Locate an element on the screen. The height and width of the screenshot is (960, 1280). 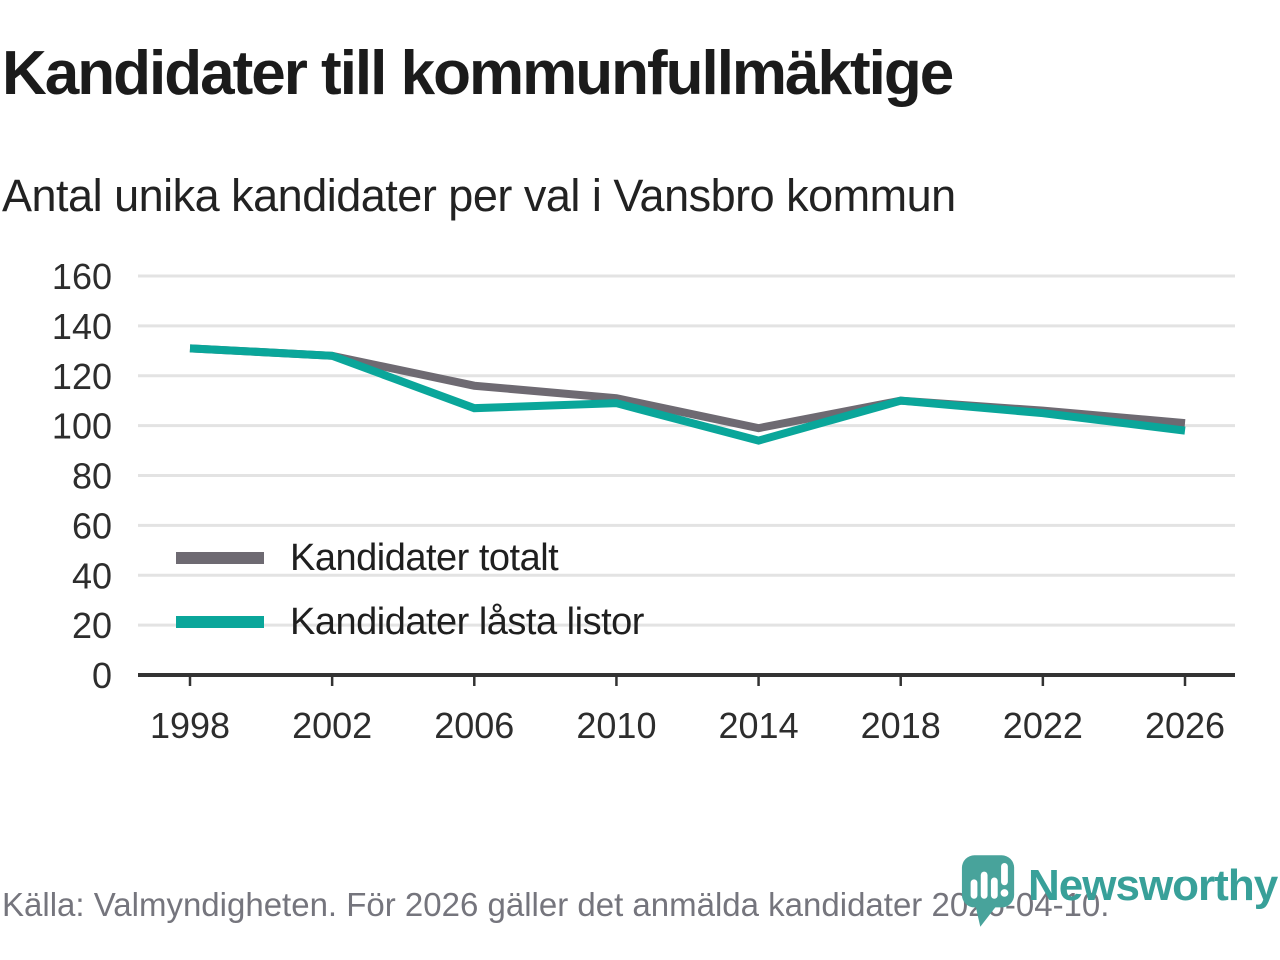
legend-item-lasta-listor: Kandidater låsta listor is located at coordinates (410, 622).